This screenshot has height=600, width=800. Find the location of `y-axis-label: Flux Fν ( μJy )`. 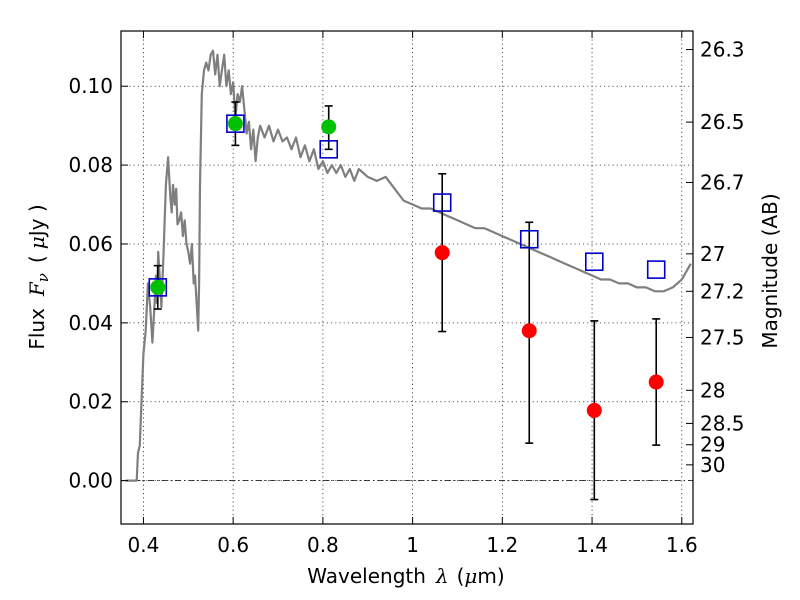

y-axis-label: Flux Fν ( μJy ) is located at coordinates (38, 276).